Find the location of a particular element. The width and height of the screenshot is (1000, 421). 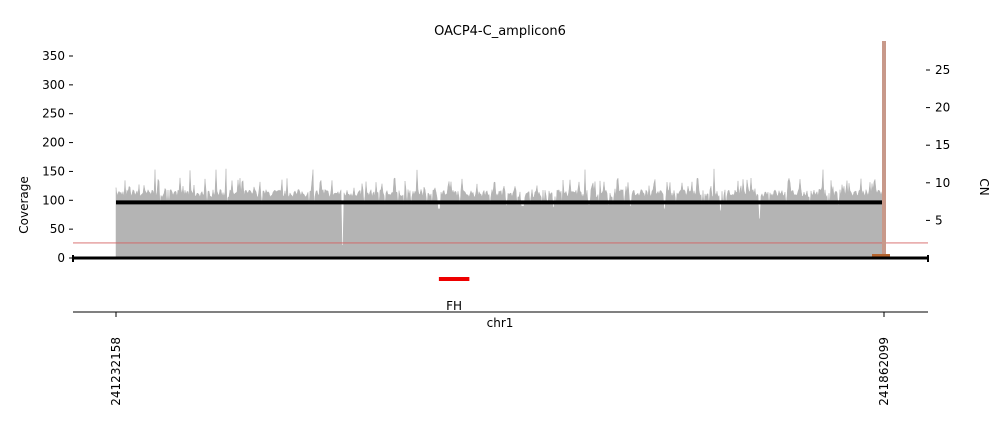

y2-tick-label: 20 is located at coordinates (942, 108).